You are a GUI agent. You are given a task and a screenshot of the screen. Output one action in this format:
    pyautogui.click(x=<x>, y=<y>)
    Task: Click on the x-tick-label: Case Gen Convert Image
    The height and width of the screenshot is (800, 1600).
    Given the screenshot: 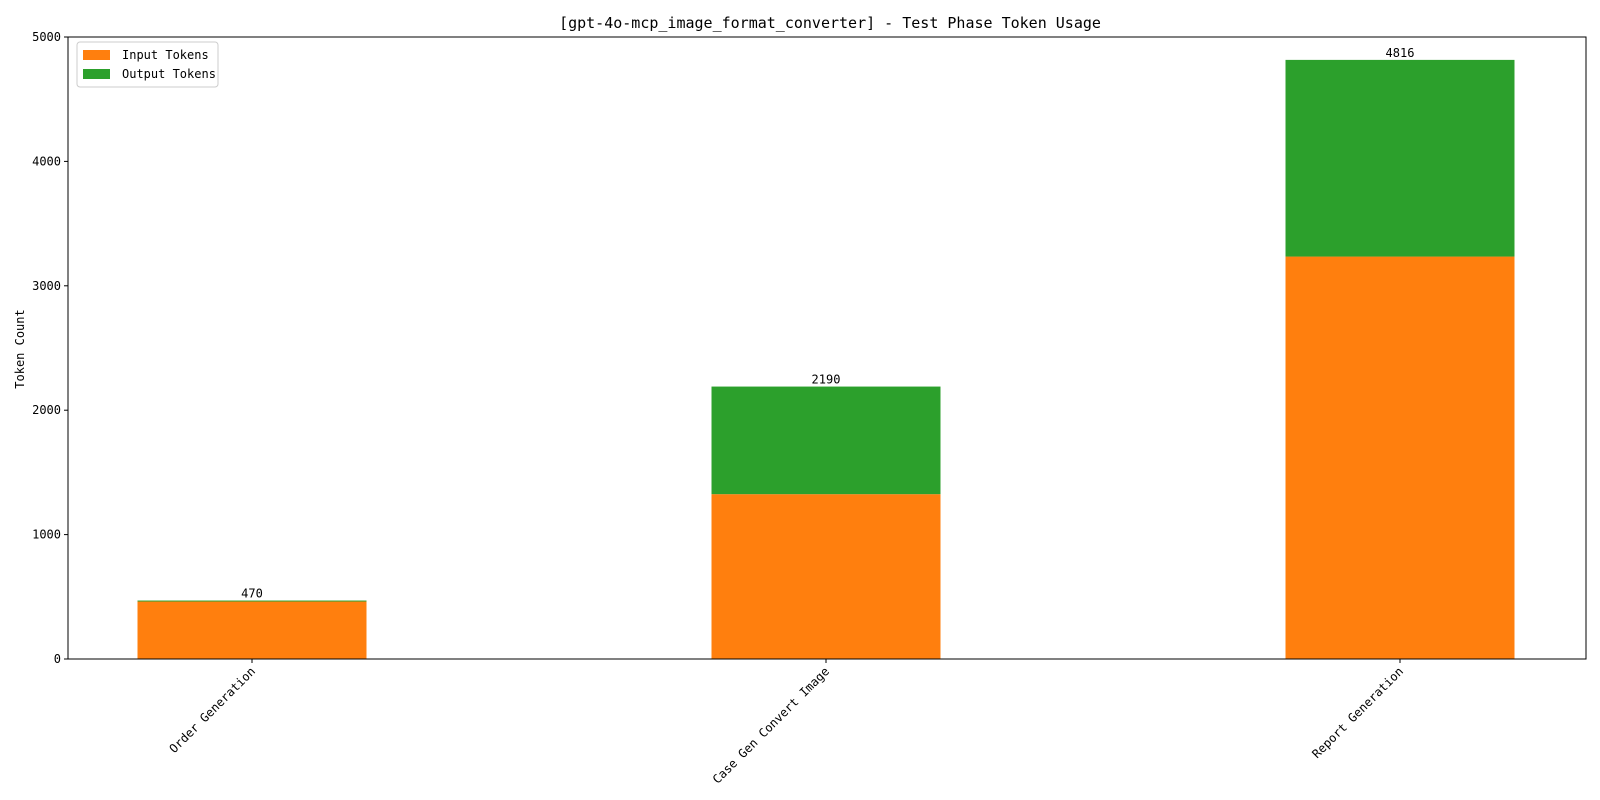 What is the action you would take?
    pyautogui.click(x=771, y=725)
    